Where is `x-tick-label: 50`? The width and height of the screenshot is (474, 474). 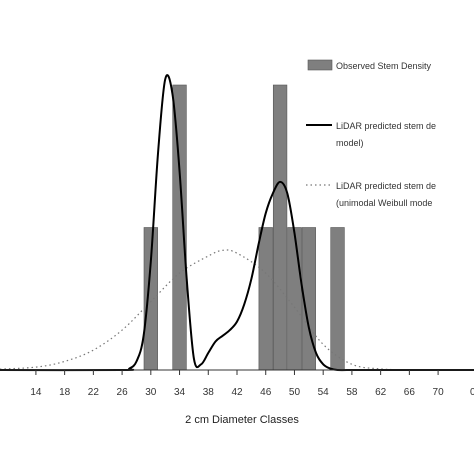 x-tick-label: 50 is located at coordinates (295, 392).